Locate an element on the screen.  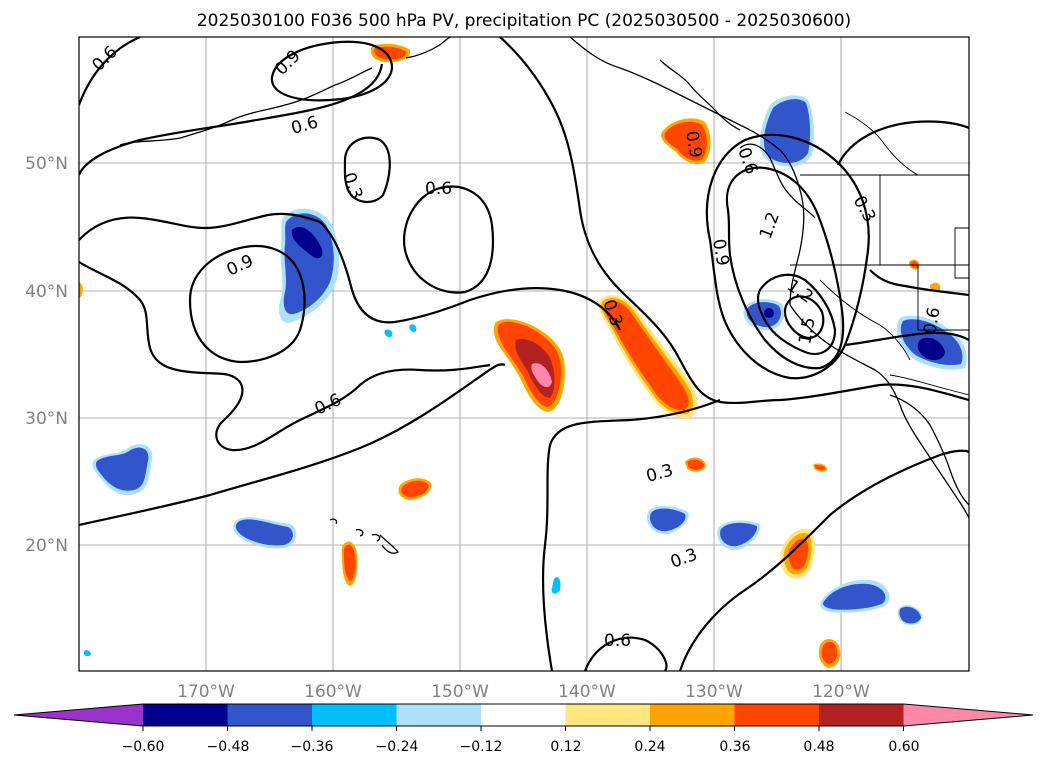
lon-label: 130°W is located at coordinates (714, 692).